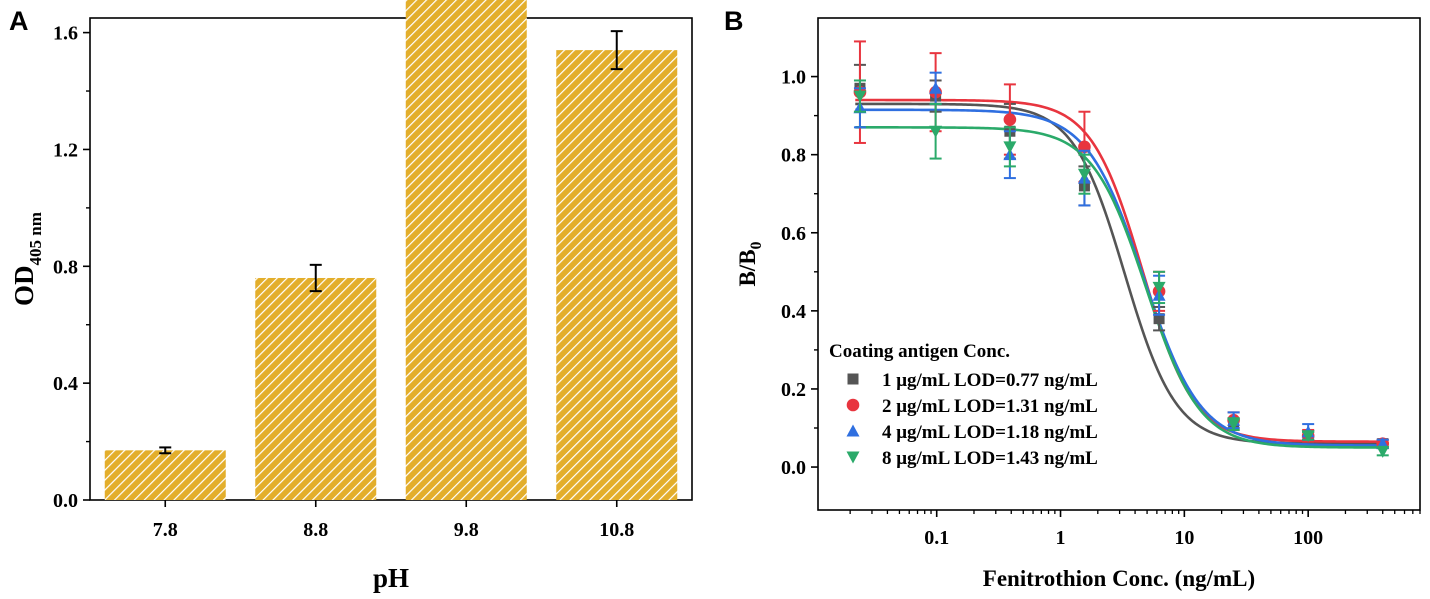  I want to click on y-tick-label: 1.0, so click(793, 78).